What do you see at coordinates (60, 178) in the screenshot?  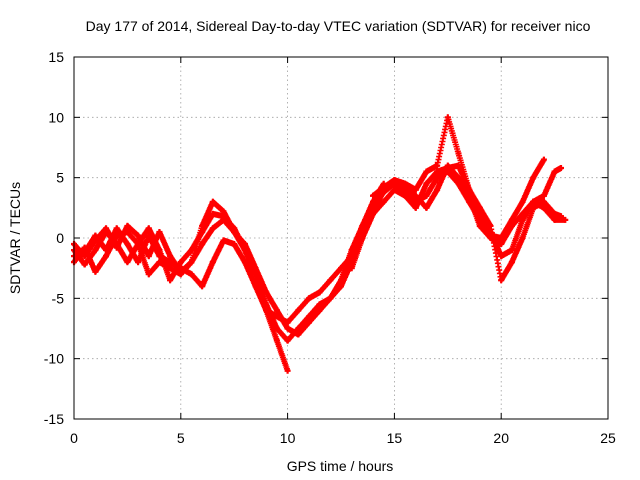 I see `y-tick-label: 5` at bounding box center [60, 178].